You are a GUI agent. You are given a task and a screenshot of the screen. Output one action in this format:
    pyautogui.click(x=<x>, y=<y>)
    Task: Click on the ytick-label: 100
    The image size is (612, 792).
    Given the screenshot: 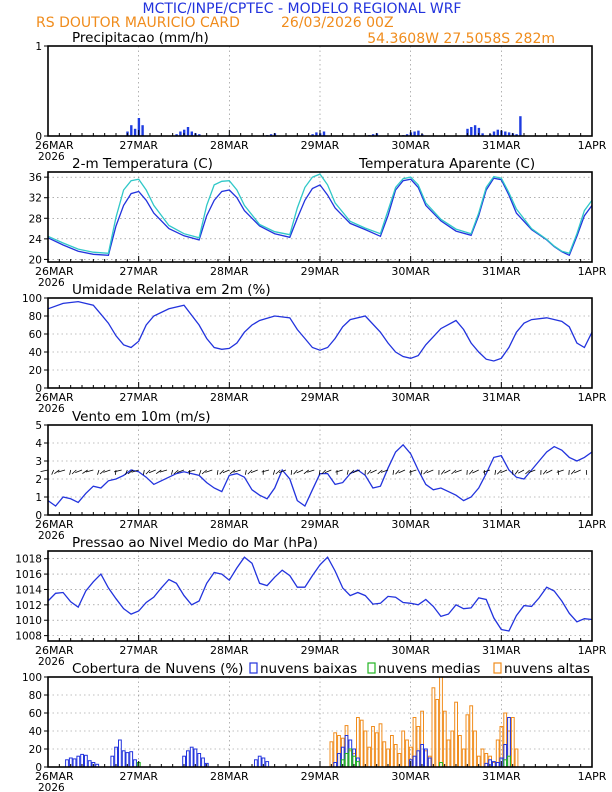 What is the action you would take?
    pyautogui.click(x=32, y=678)
    